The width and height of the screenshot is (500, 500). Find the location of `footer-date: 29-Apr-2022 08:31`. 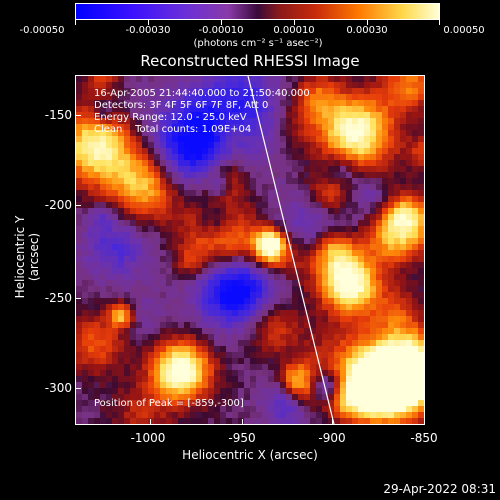

footer-date: 29-Apr-2022 08:31 is located at coordinates (439, 489).